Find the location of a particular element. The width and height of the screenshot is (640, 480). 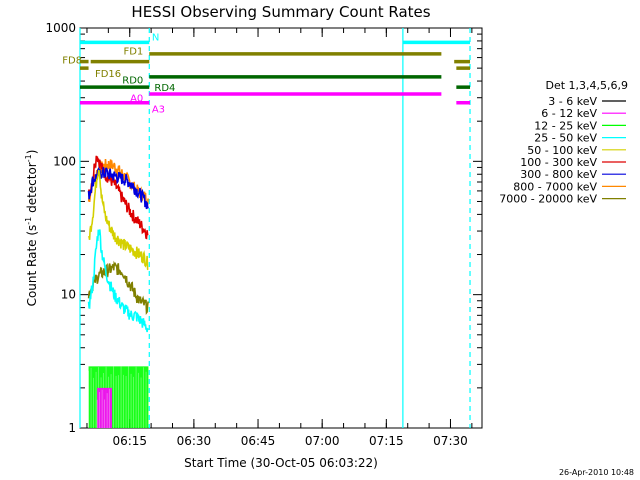

legend-label: 300 - 800 keV is located at coordinates (558, 174).